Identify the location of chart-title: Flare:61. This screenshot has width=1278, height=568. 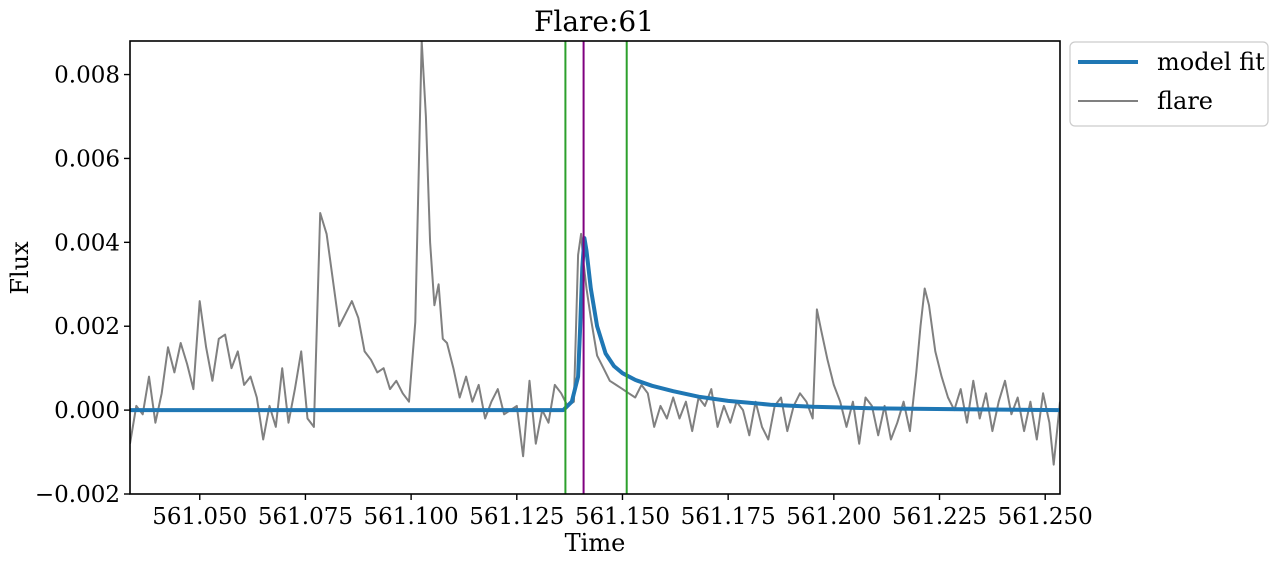
(594, 21).